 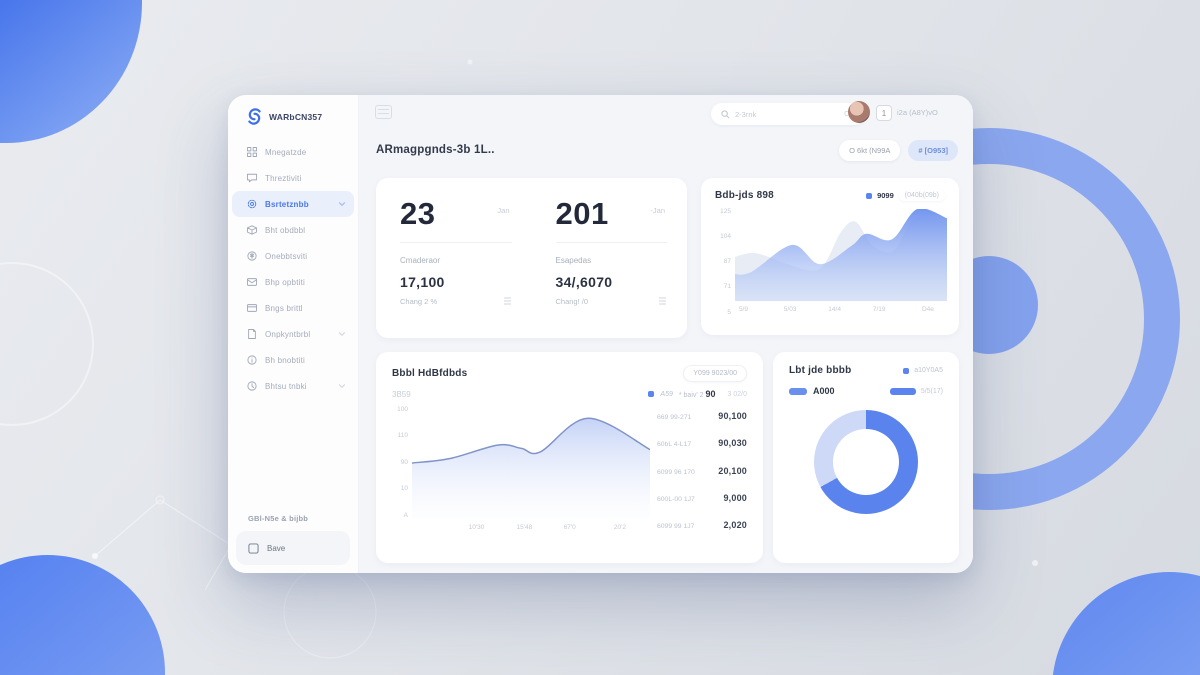 I want to click on sidebar-item: Threztiviti, so click(x=293, y=178).